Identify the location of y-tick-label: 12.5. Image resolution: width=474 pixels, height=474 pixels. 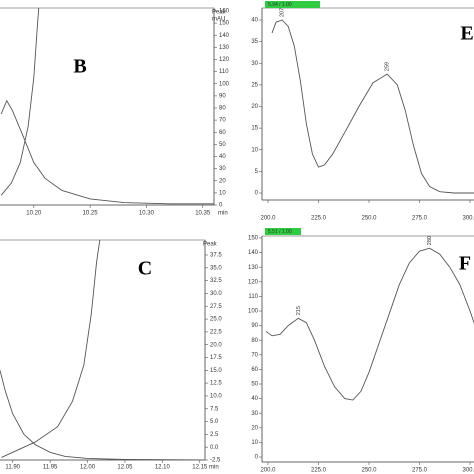
(216, 384).